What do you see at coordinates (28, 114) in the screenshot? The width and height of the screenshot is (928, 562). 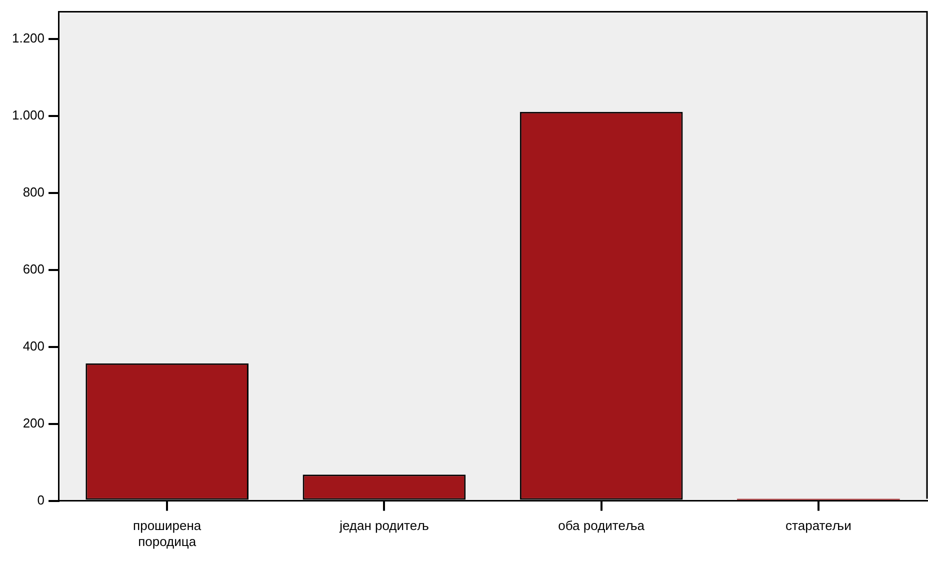 I see `y-tick-label: 1.000` at bounding box center [28, 114].